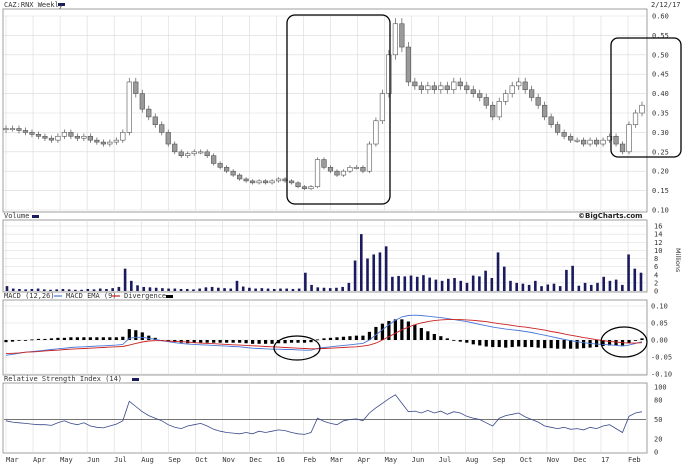 Image resolution: width=684 pixels, height=465 pixels. Describe the element at coordinates (658, 440) in the screenshot. I see `rsi-tick-label: 20` at that location.